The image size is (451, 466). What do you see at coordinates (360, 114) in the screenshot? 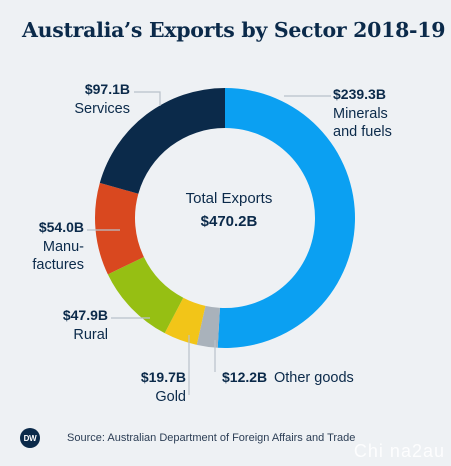
I see `slice-label-minerals-1: Minerals` at bounding box center [360, 114].